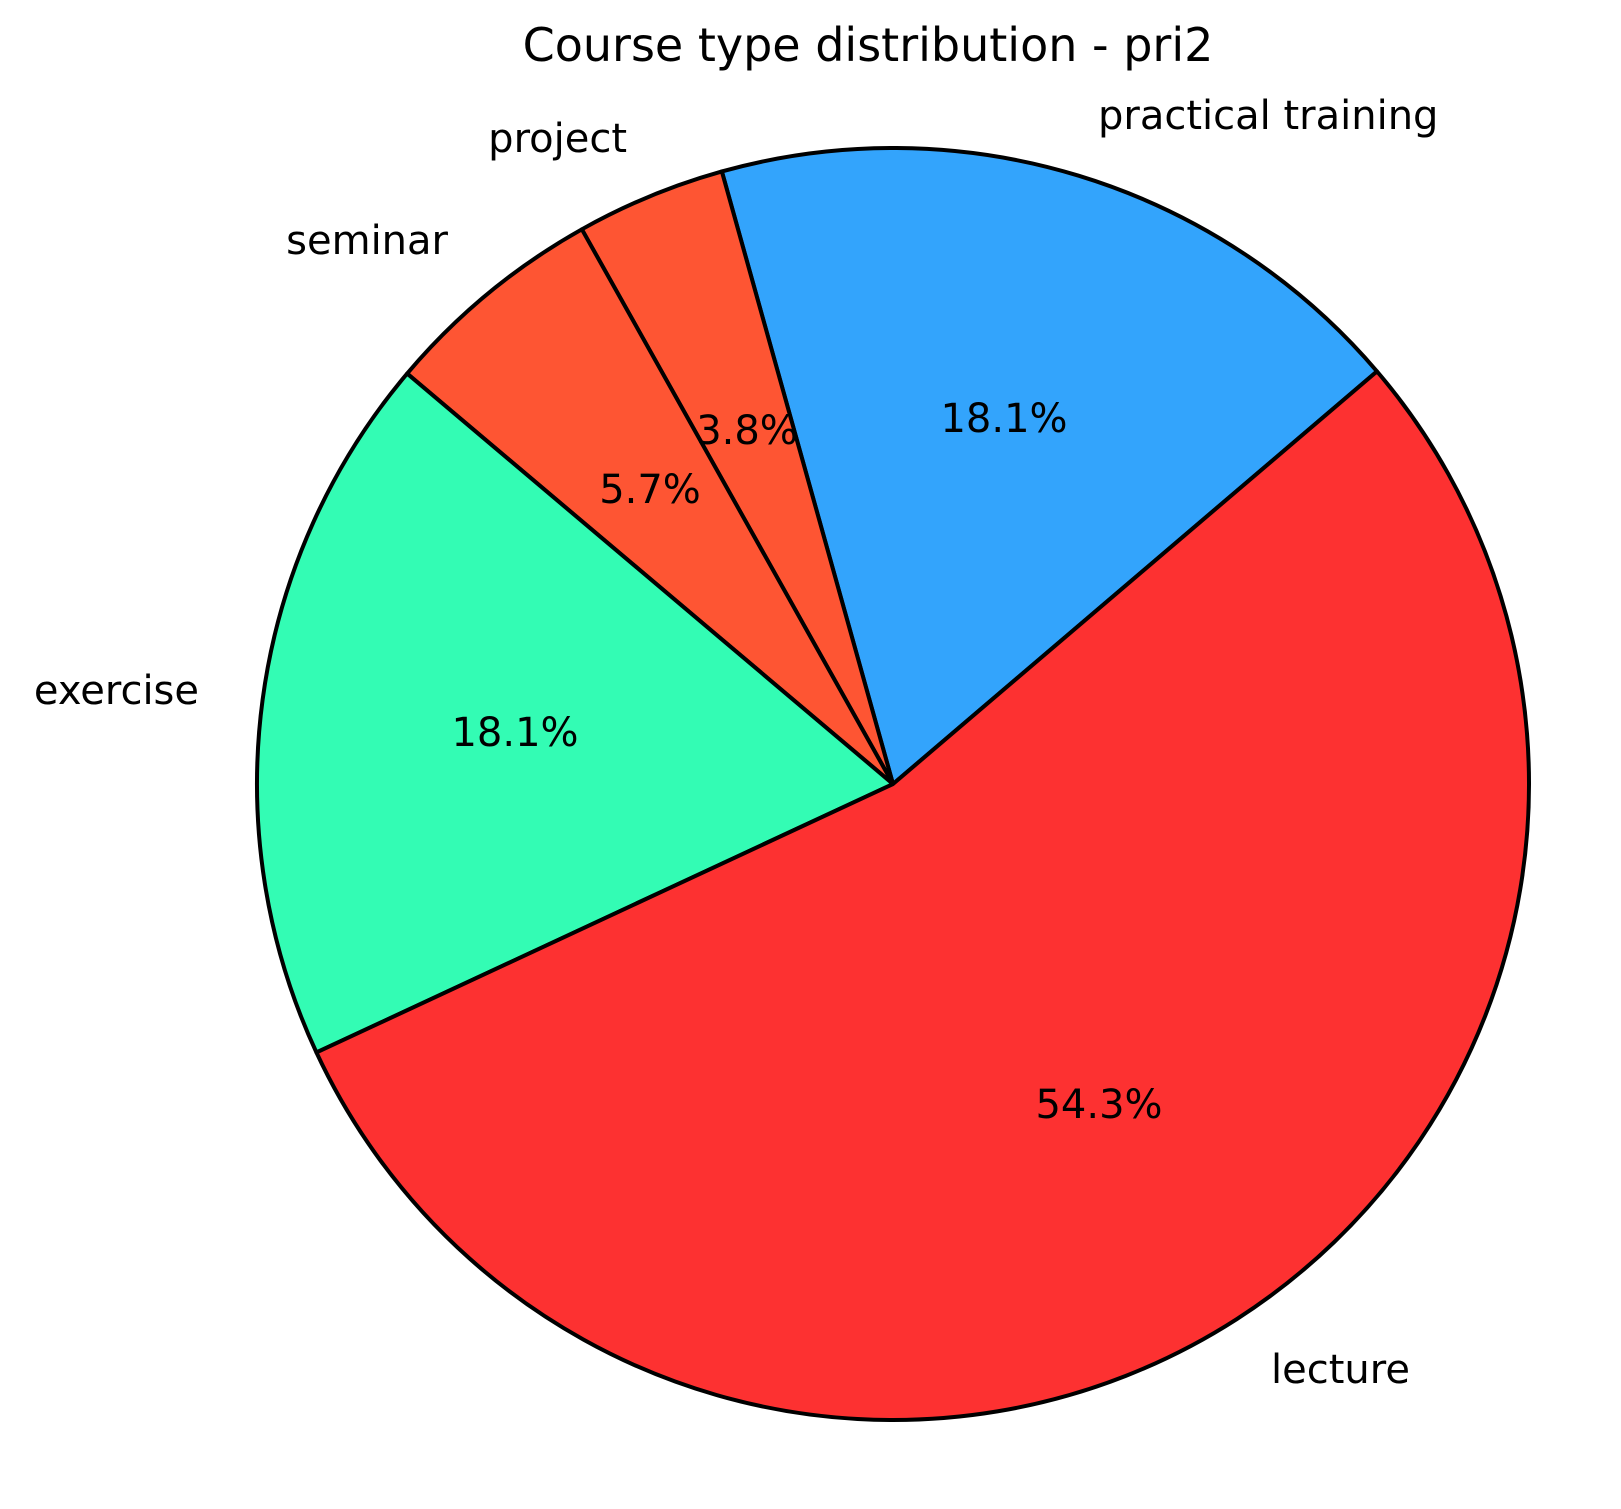  What do you see at coordinates (367, 241) in the screenshot?
I see `slice-label-seminar: seminar` at bounding box center [367, 241].